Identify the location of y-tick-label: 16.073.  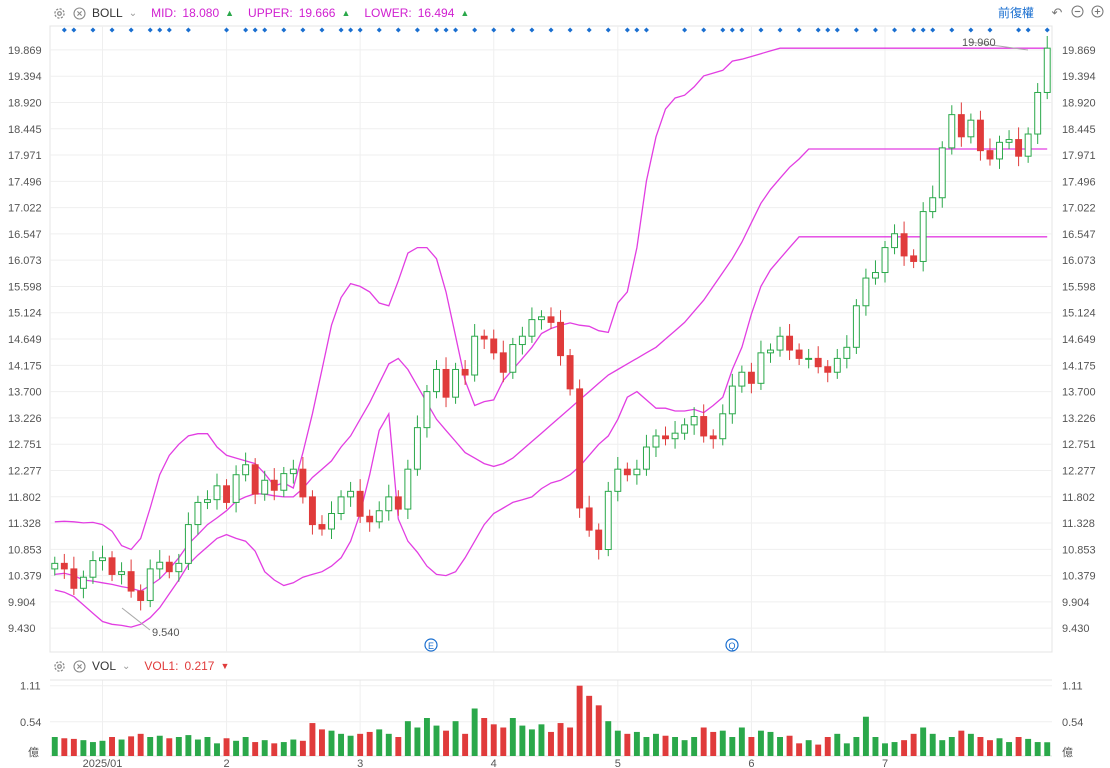
(1079, 261).